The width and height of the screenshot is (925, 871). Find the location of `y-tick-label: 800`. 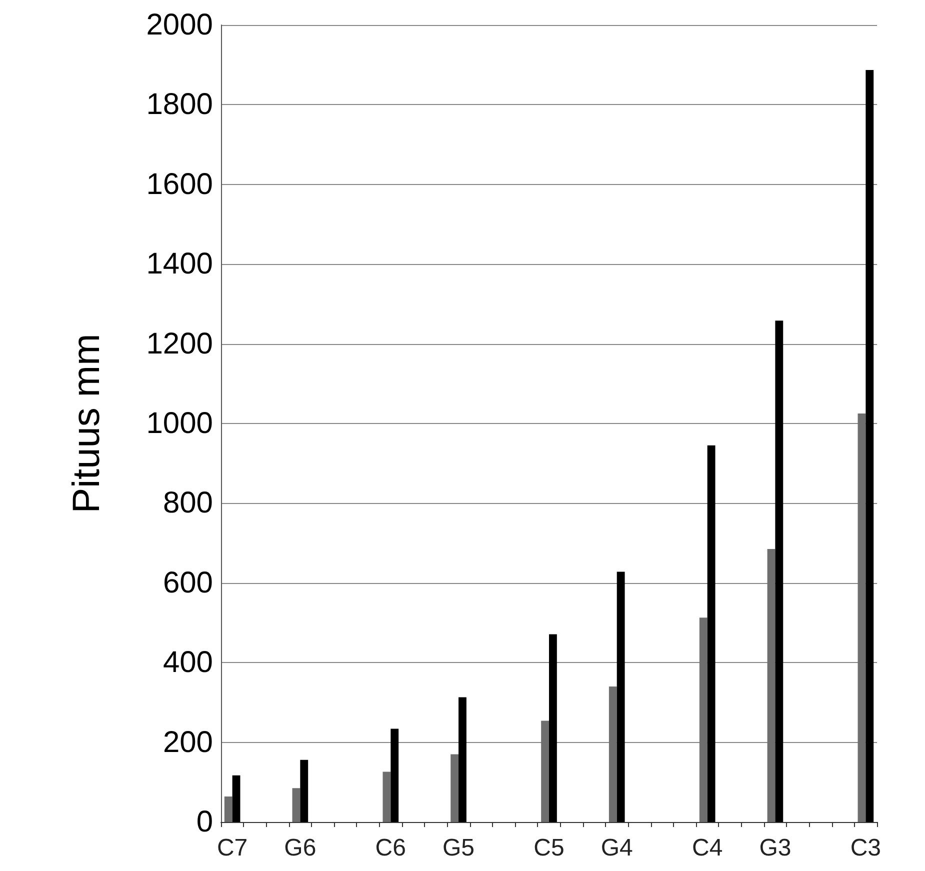

y-tick-label: 800 is located at coordinates (187, 503).